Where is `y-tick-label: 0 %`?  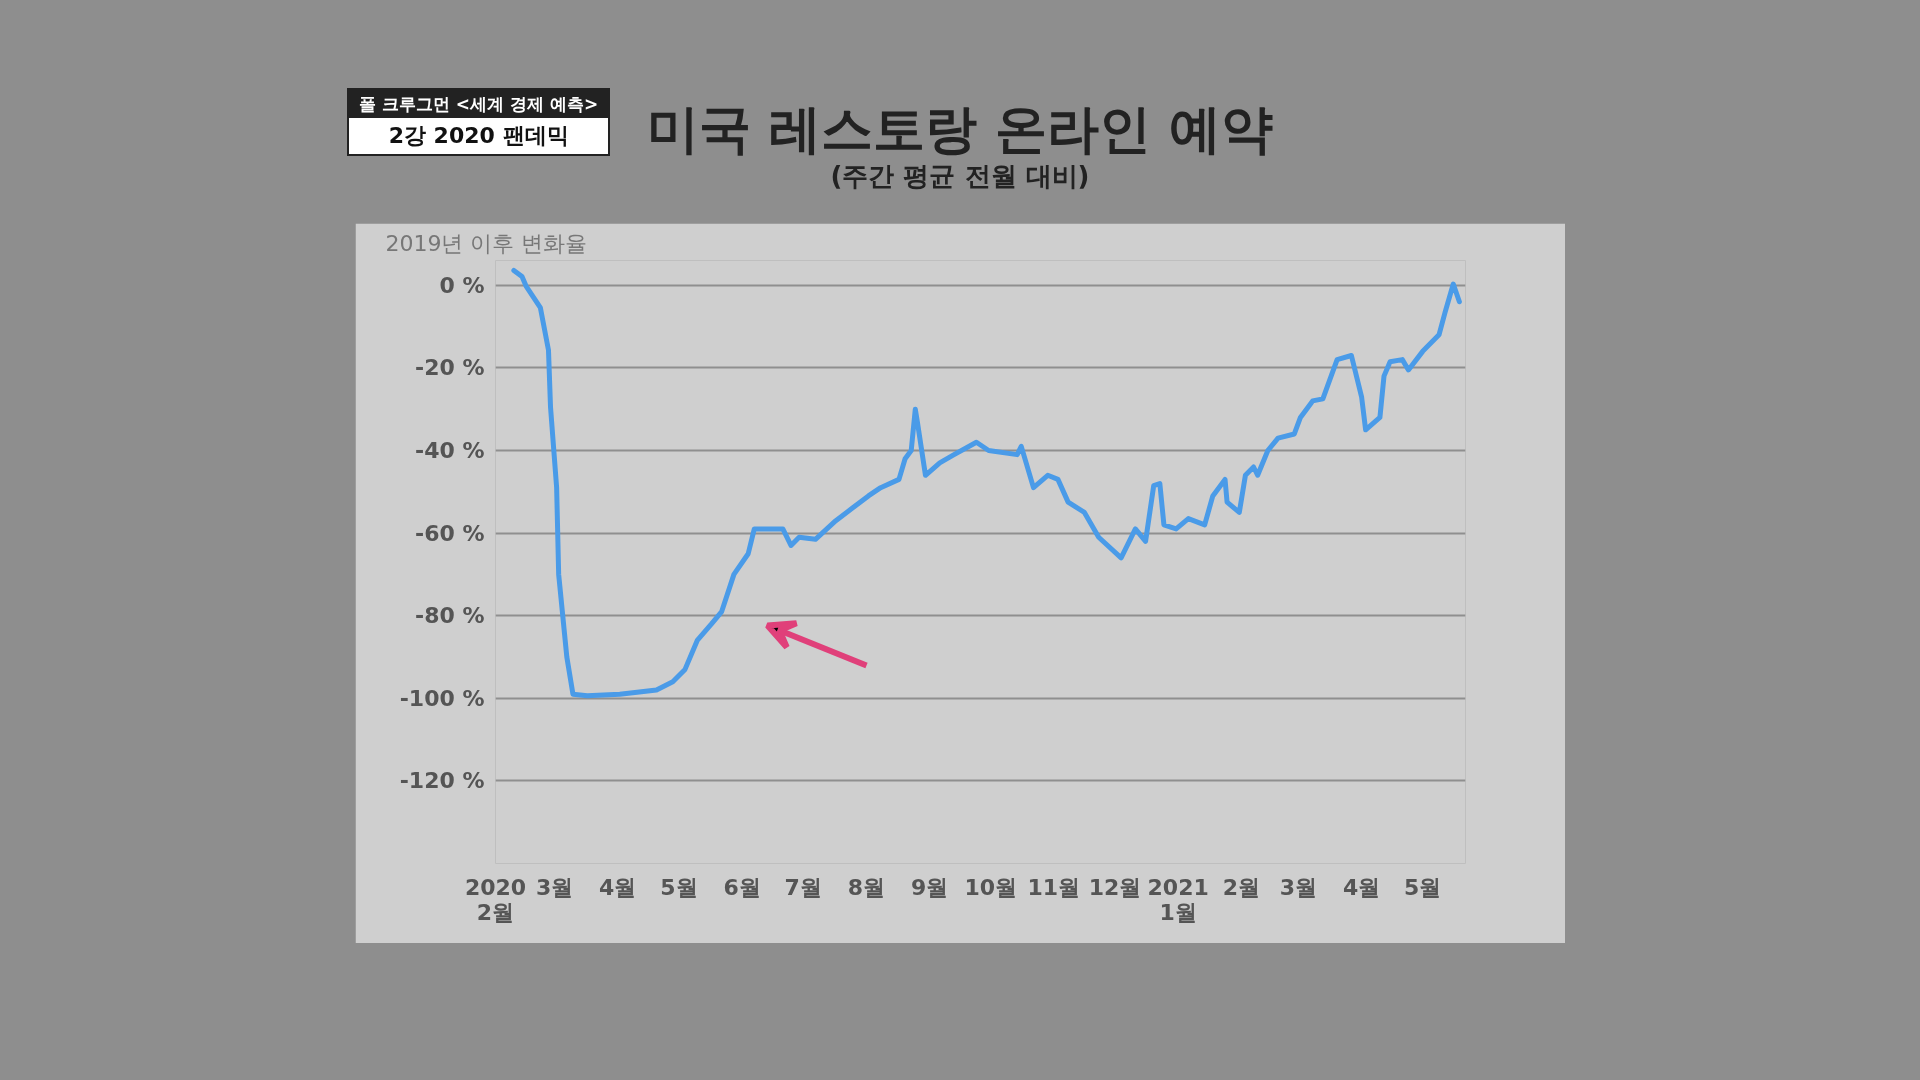
y-tick-label: 0 % is located at coordinates (462, 285).